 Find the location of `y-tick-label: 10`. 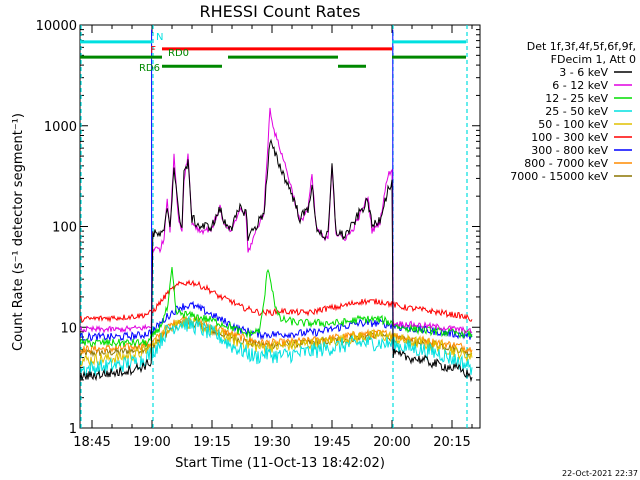

y-tick-label: 10 is located at coordinates (68, 328).